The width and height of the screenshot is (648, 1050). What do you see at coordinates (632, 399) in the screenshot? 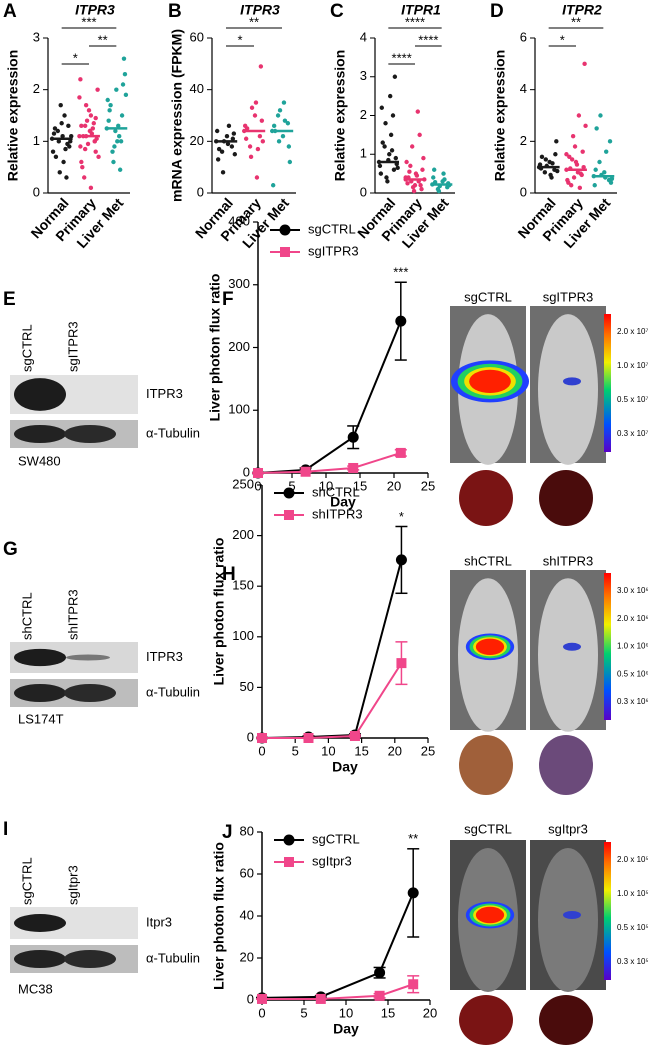
I see `color-bar-label: 0.5 x 10⁷` at bounding box center [632, 399].